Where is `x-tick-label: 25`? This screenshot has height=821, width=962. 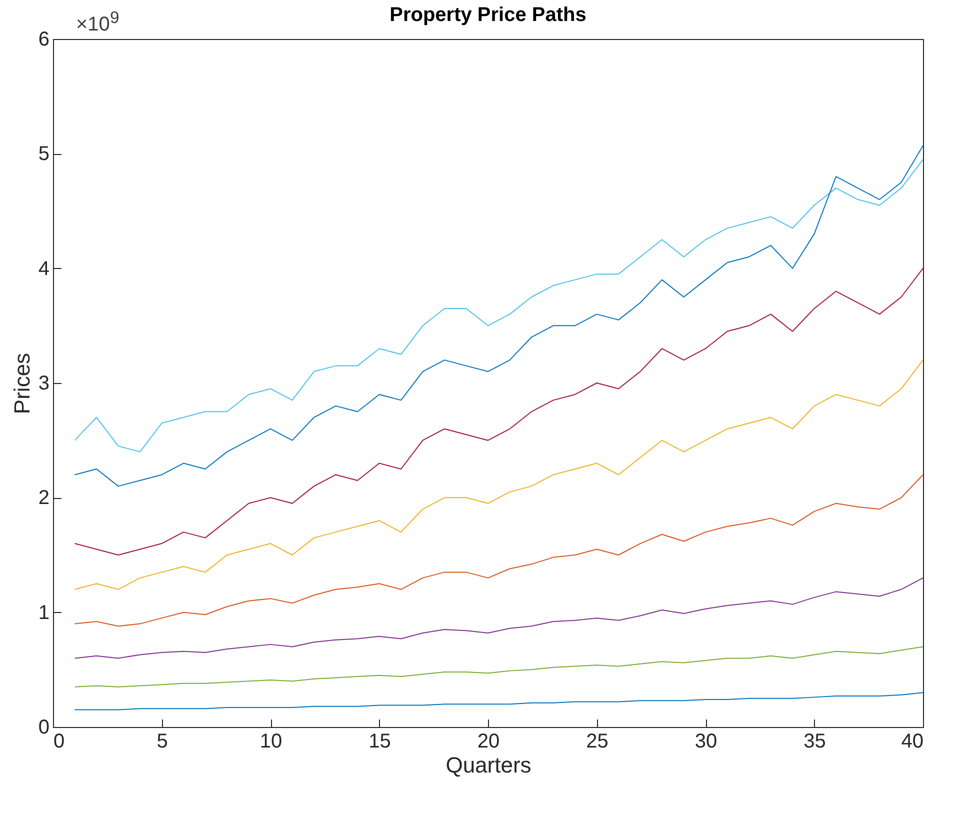 x-tick-label: 25 is located at coordinates (597, 741).